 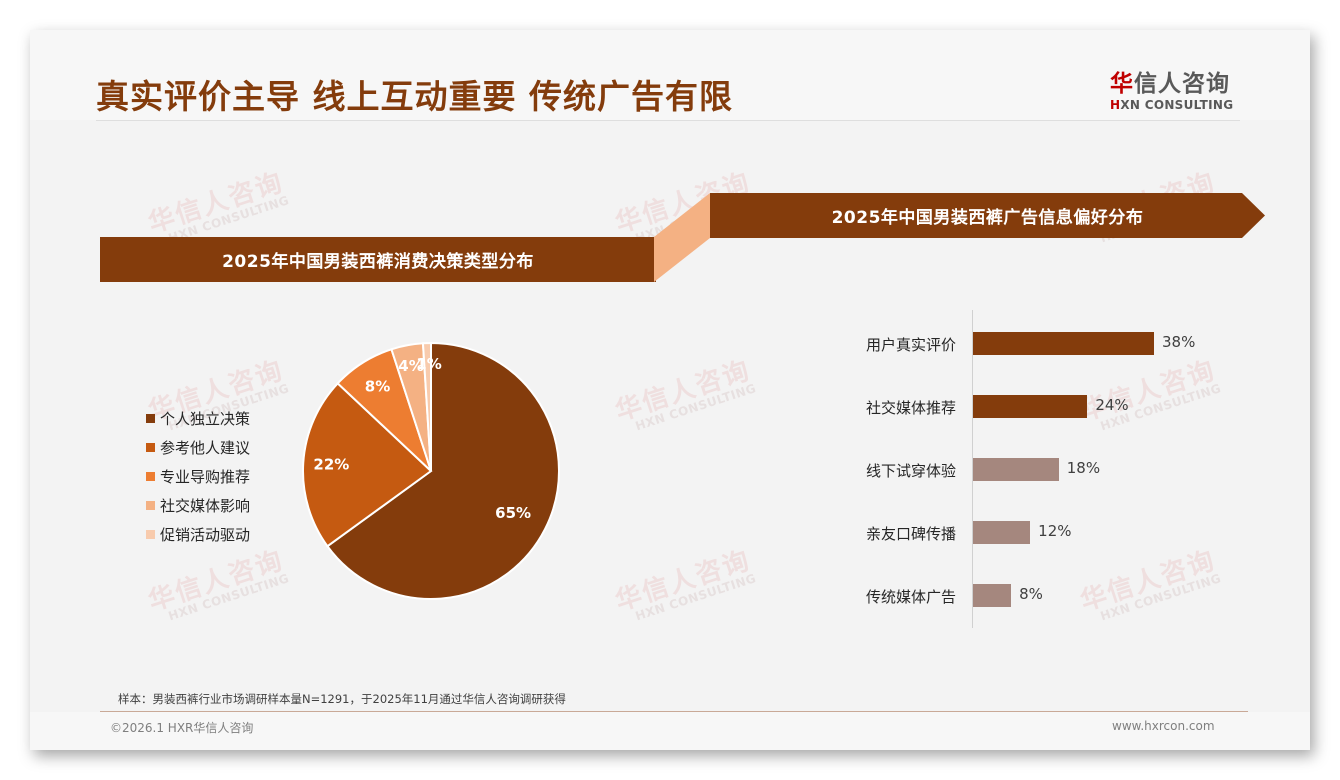 I want to click on legend-item: 社交媒体影响, so click(x=198, y=505).